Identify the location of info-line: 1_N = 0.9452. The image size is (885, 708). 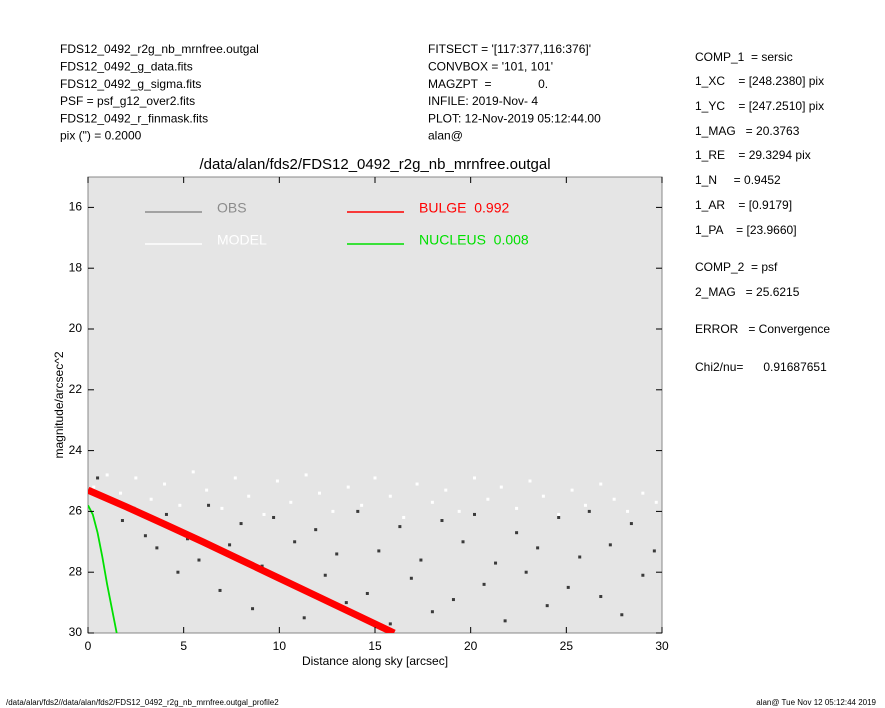
(738, 180).